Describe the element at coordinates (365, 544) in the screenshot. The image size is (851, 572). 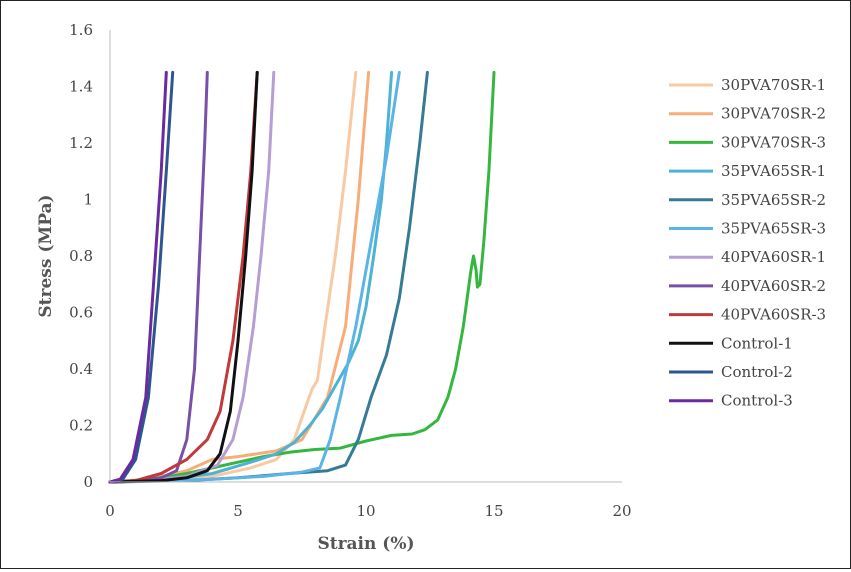
I see `x-axis-title: Strain (%)` at that location.